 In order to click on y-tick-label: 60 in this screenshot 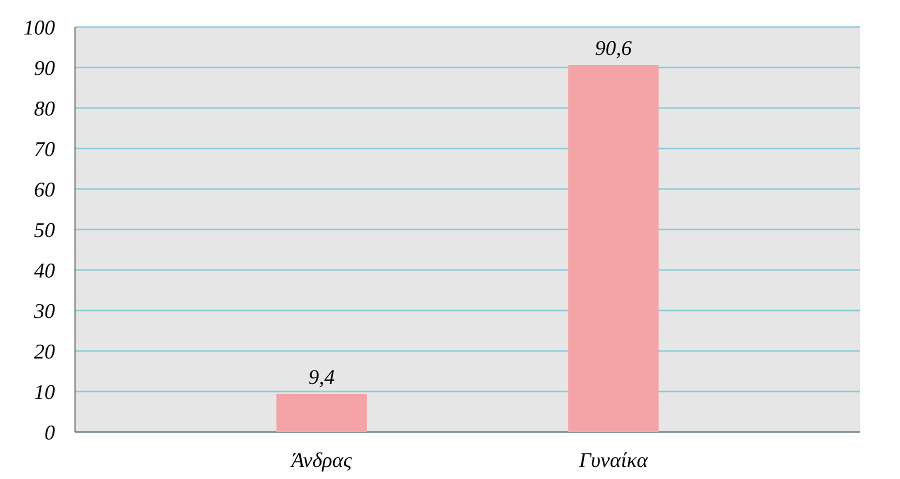, I will do `click(45, 189)`.